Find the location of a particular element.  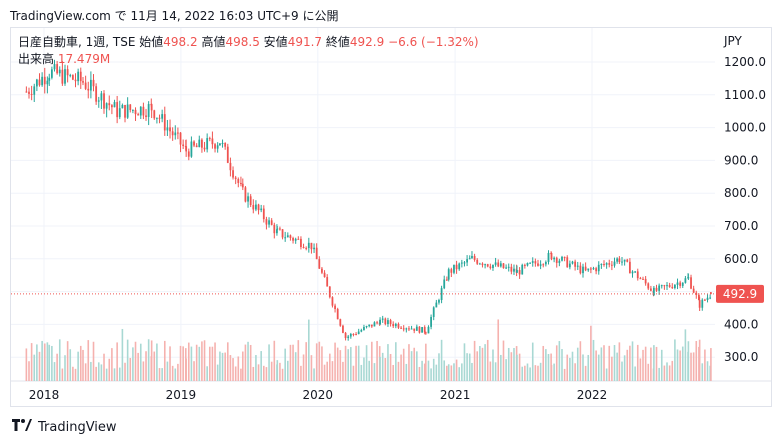

symbol-label: 日産自動車, 1週, TSE is located at coordinates (77, 42).